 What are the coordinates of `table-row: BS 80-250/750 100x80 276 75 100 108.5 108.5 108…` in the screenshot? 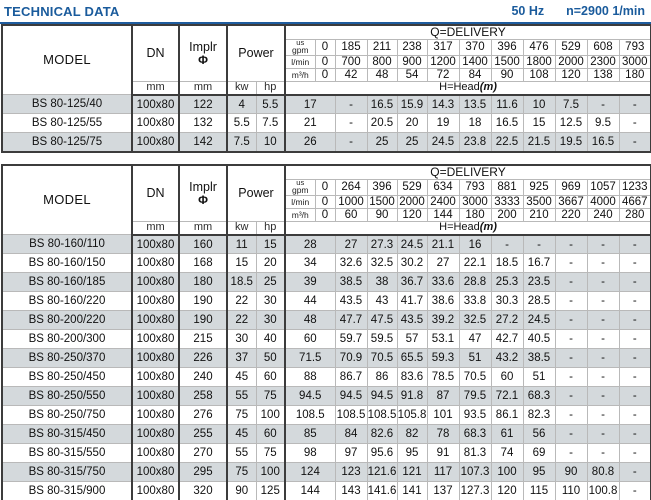 It's located at (326, 415).